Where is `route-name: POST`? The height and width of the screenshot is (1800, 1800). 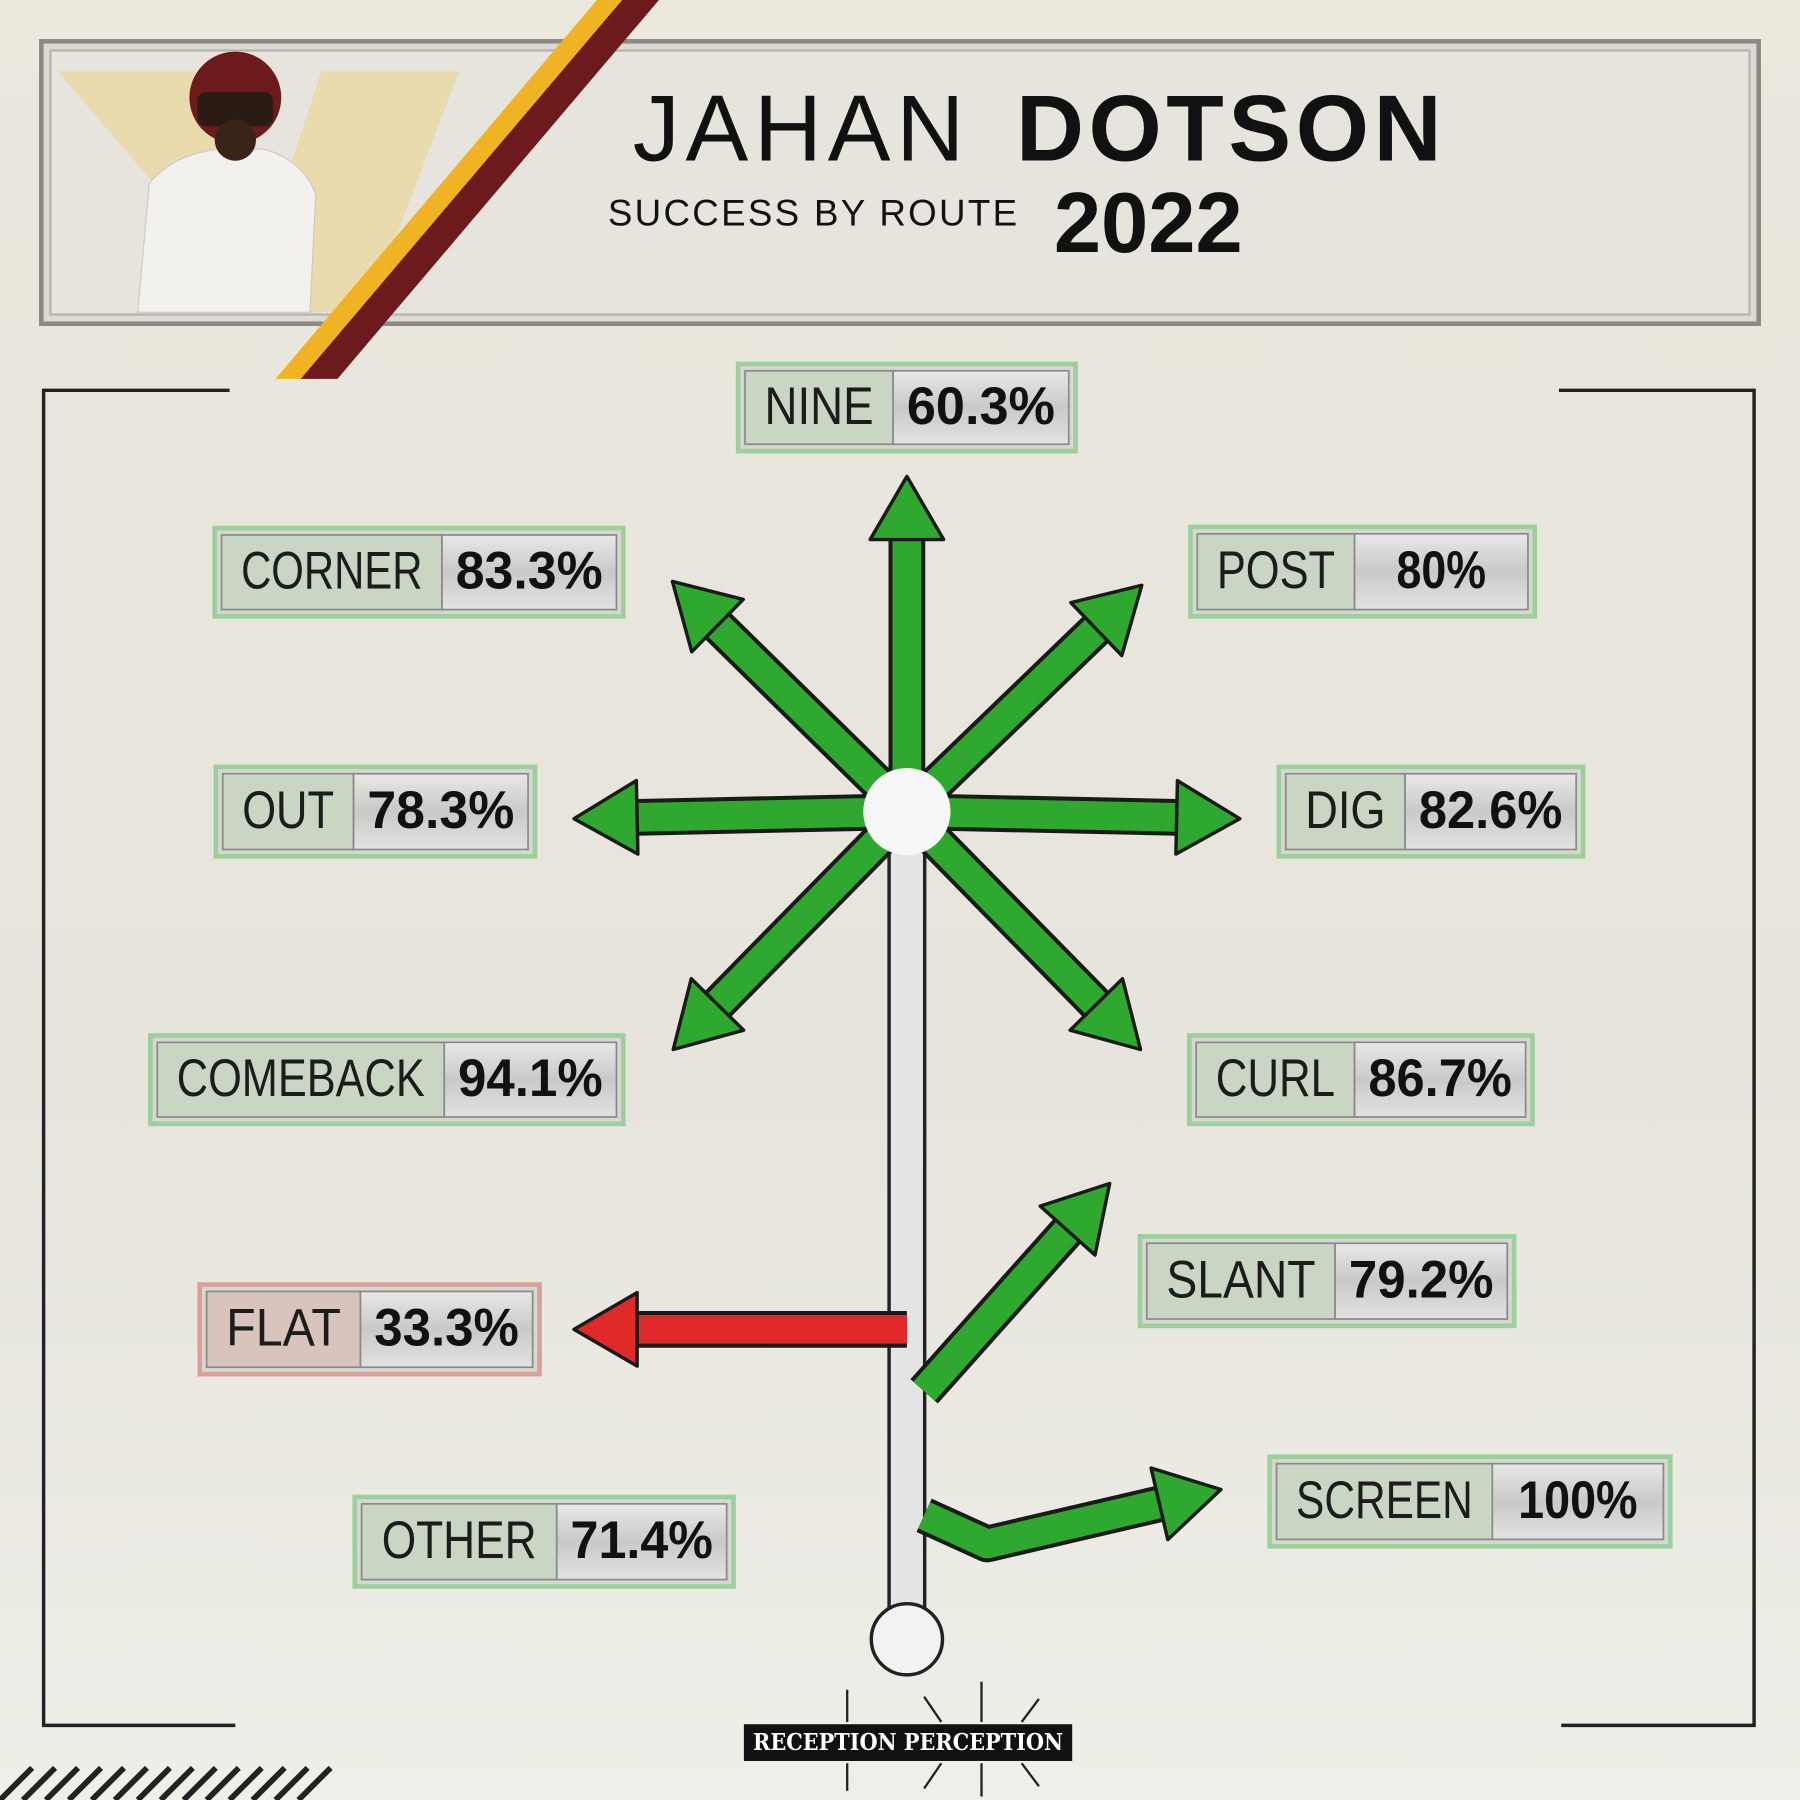
route-name: POST is located at coordinates (1276, 570).